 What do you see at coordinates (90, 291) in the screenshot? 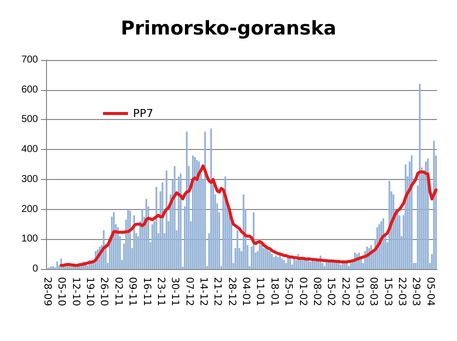
I see `x-tick-label: 19-10` at bounding box center [90, 291].